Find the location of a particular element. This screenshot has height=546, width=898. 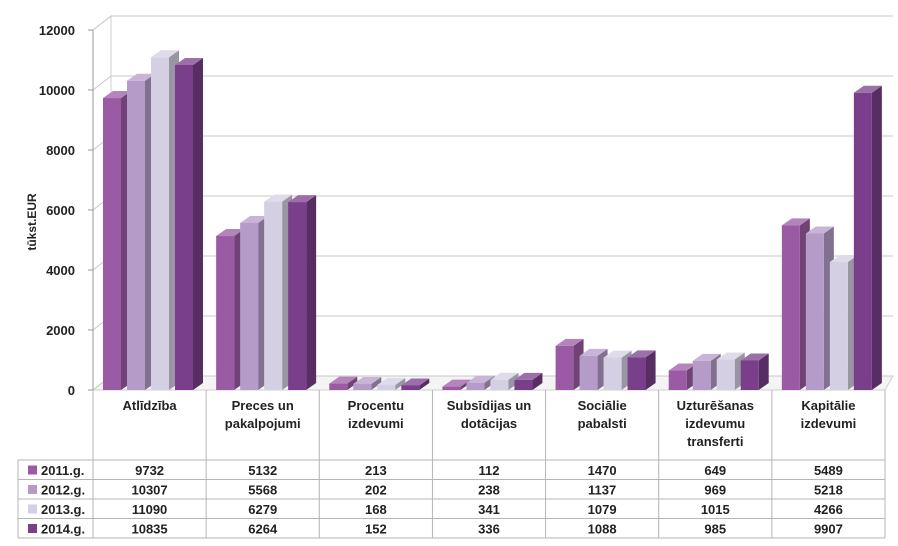

category-label: pakalpojumi is located at coordinates (263, 423).